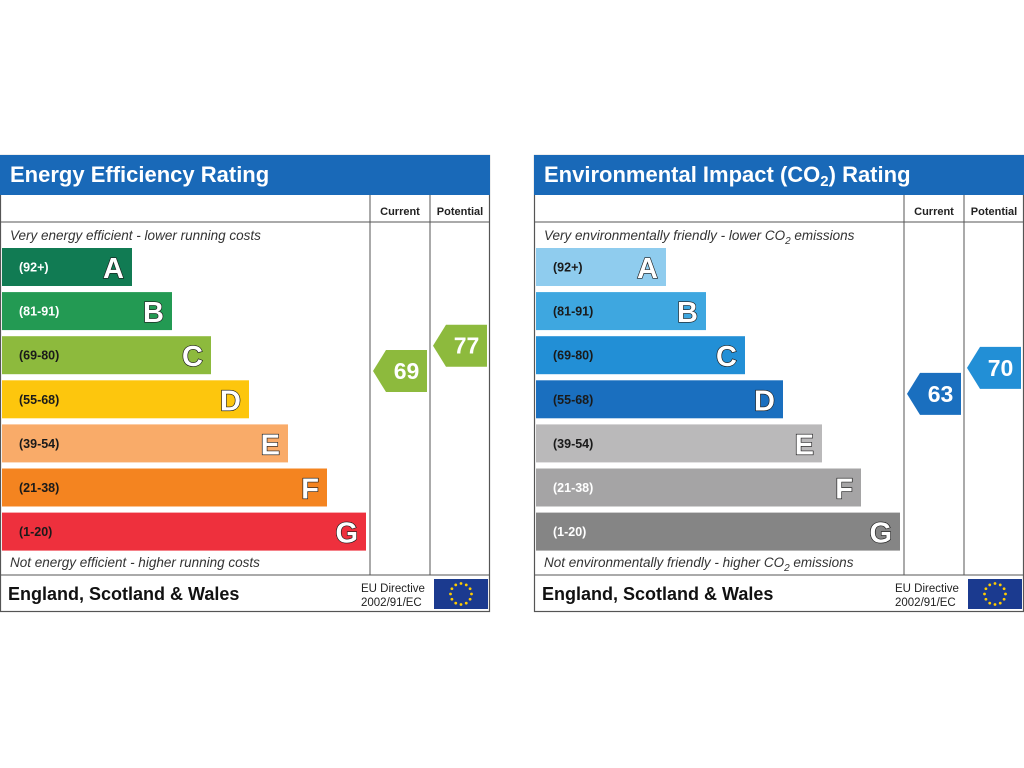 This screenshot has height=768, width=1024. Describe the element at coordinates (1001, 368) in the screenshot. I see `score-value: 70` at that location.